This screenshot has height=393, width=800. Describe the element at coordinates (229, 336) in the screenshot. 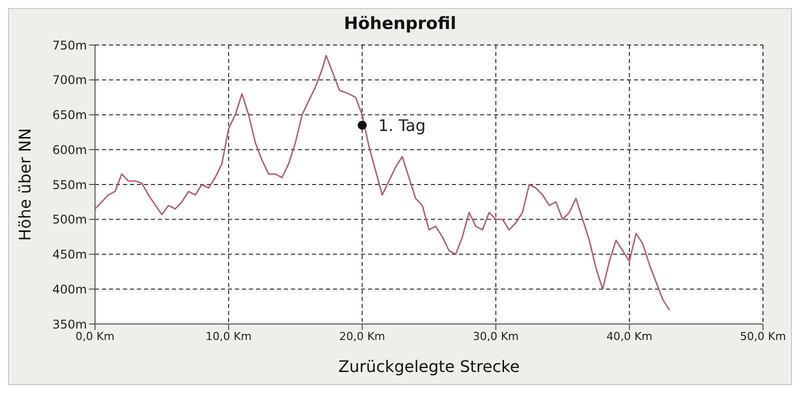

I see `x-tick-label: 10,0 Km` at that location.